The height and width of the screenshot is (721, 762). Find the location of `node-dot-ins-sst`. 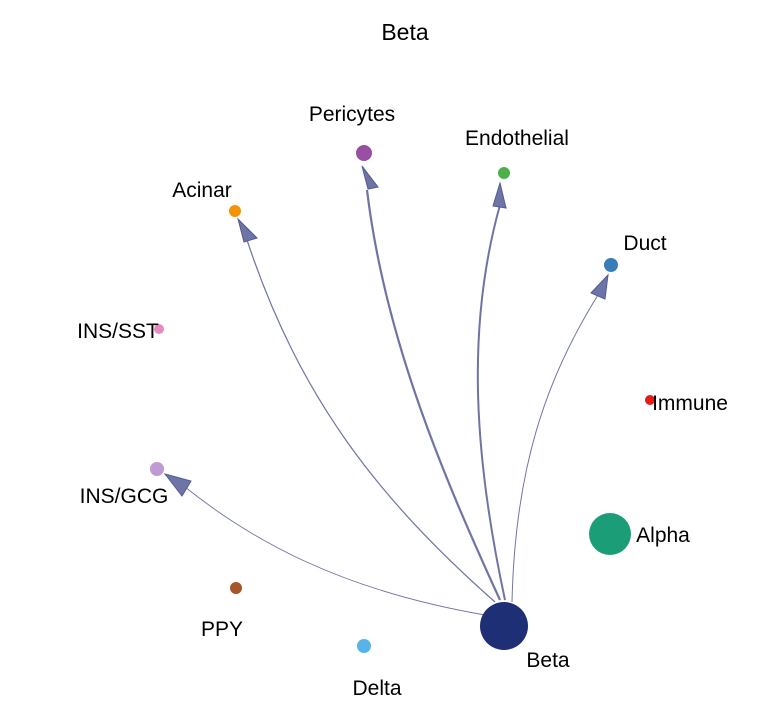

node-dot-ins-sst is located at coordinates (159, 329).